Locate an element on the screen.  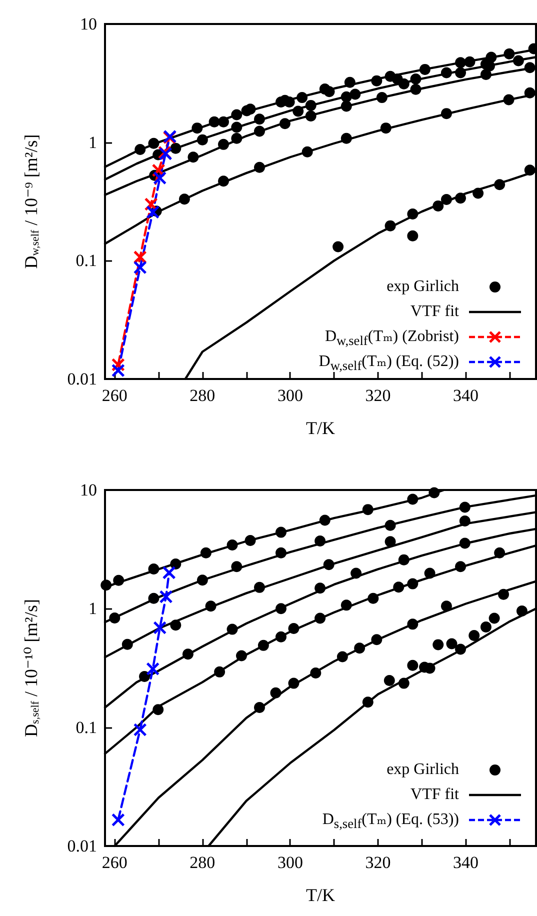
y-axis-title: Ds,self / 10⁻¹⁰ [m²/s] is located at coordinates (31, 668).